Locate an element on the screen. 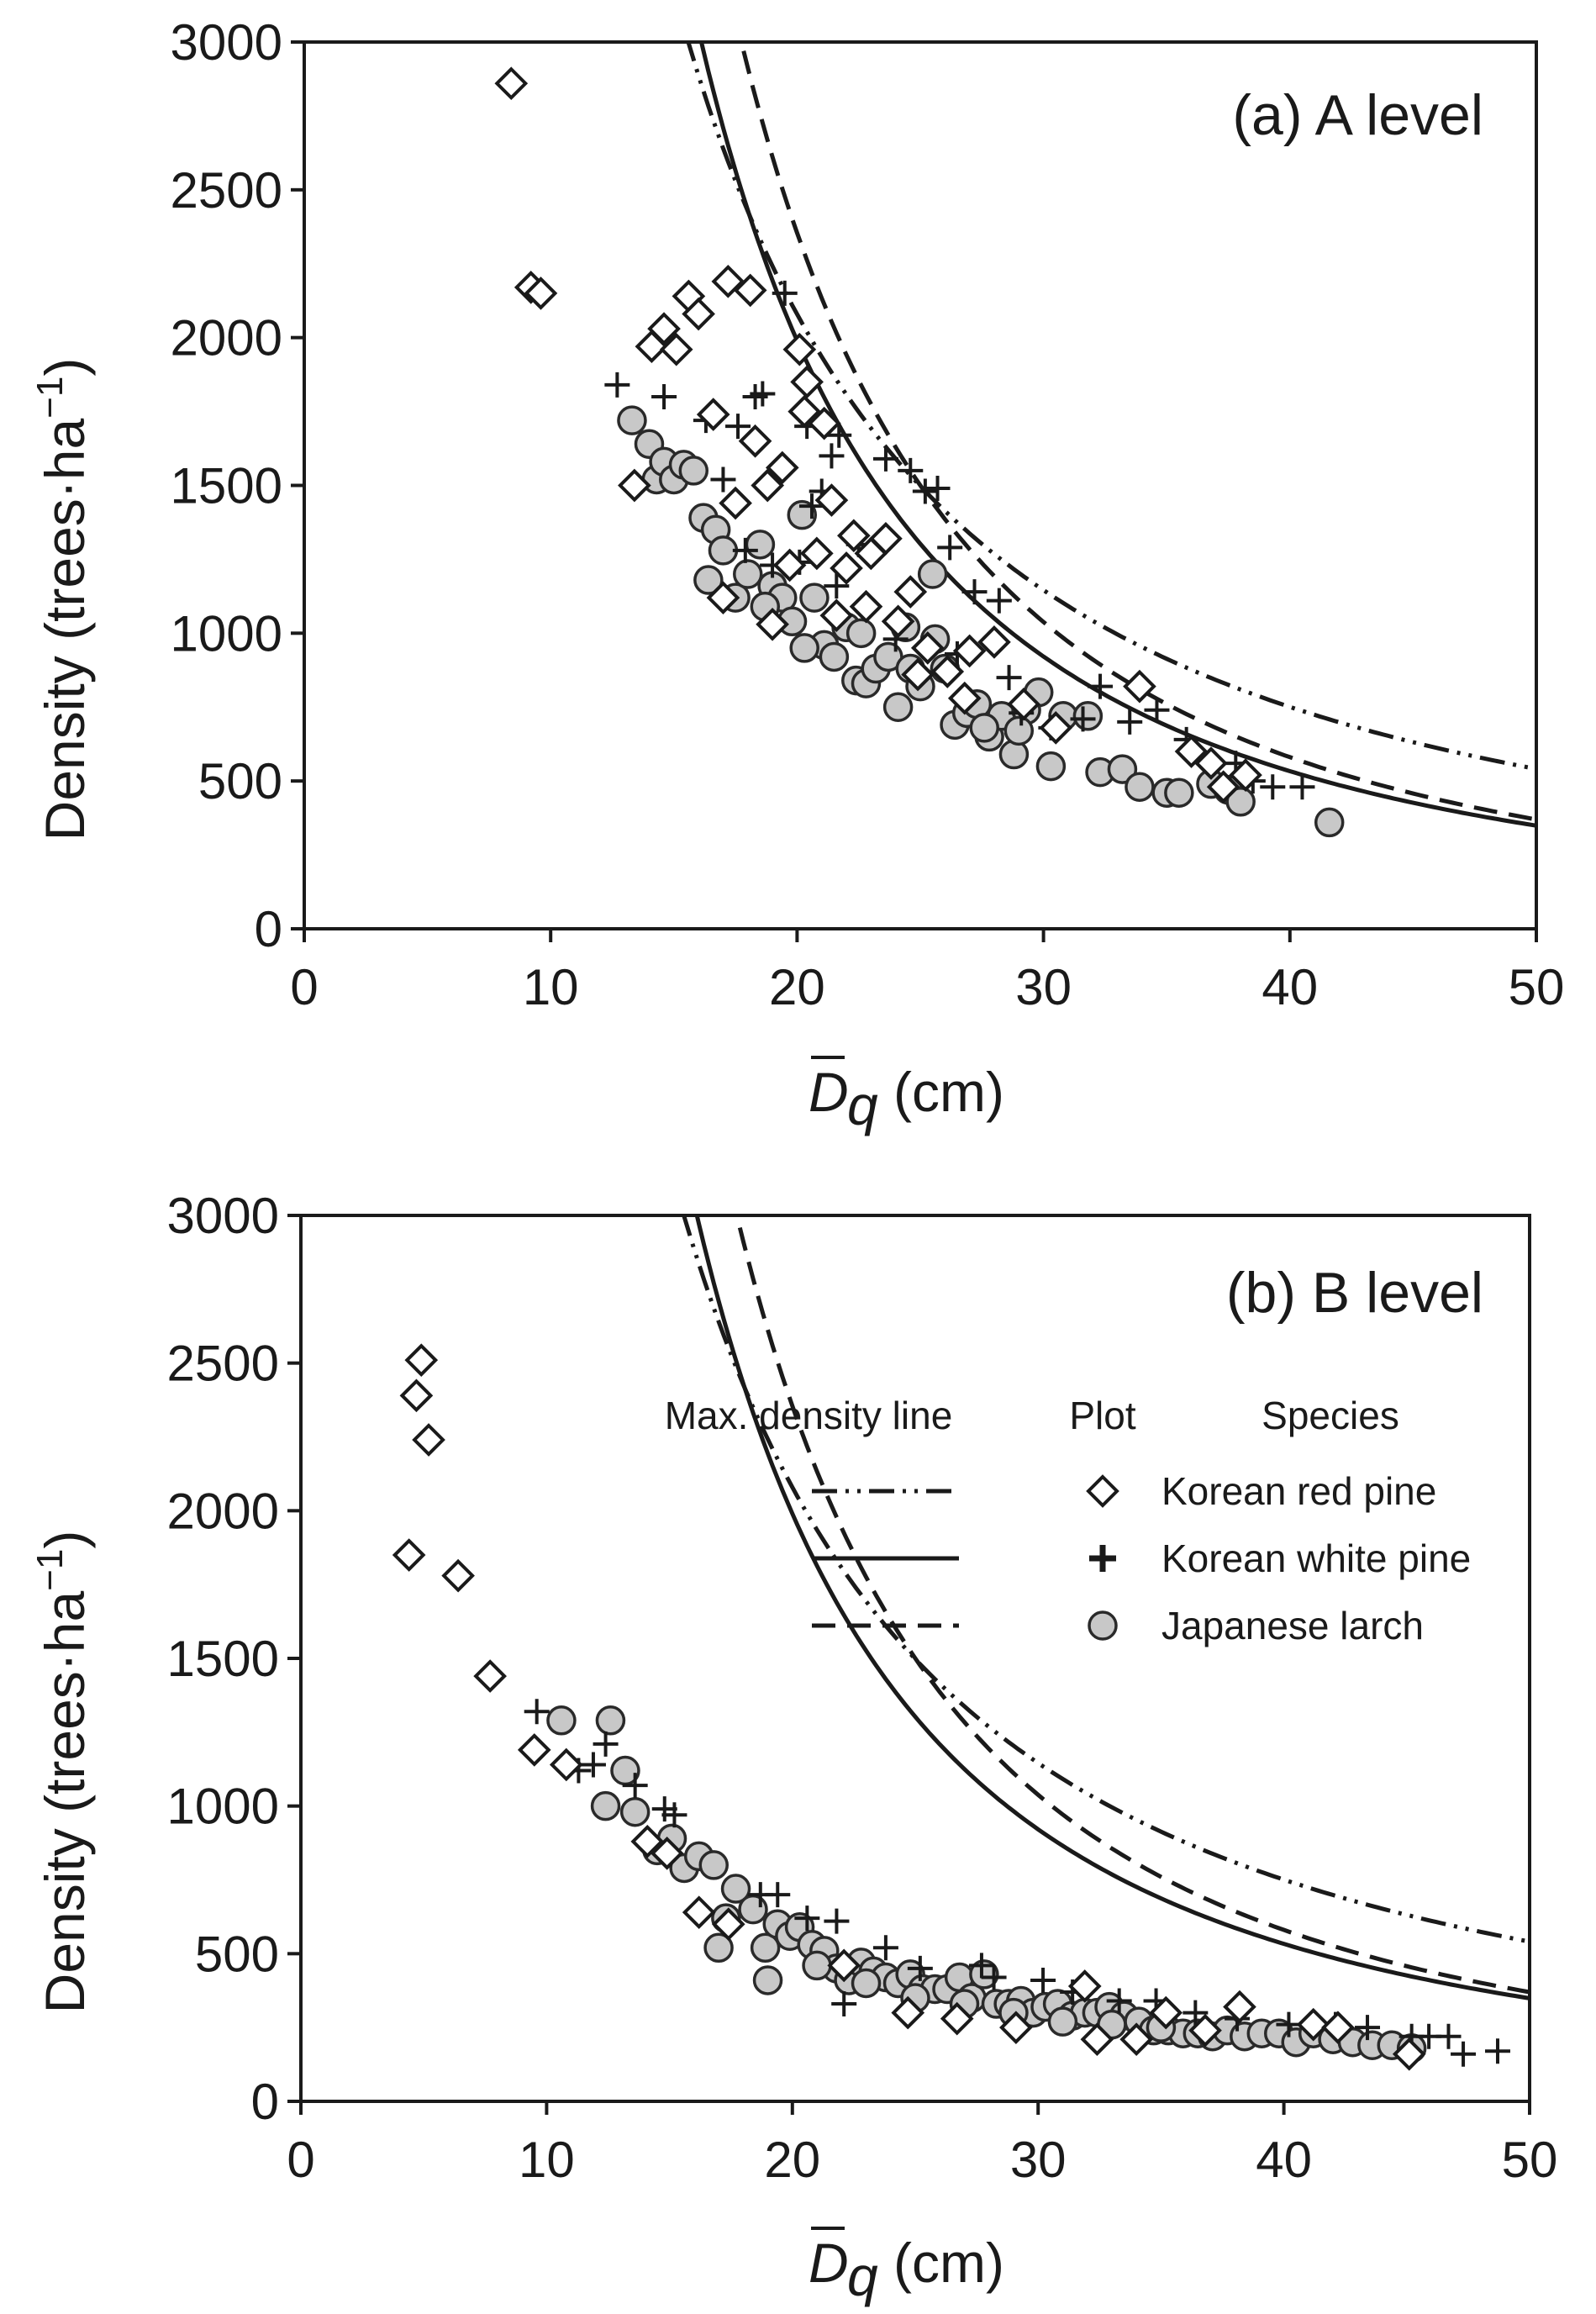 The image size is (1596, 2314). panel-a-y-tick-label: 2000 is located at coordinates (226, 338).